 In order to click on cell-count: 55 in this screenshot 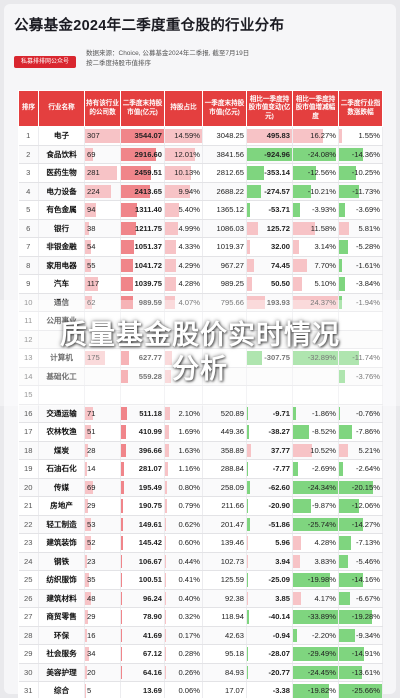, I will do `click(102, 265)`.